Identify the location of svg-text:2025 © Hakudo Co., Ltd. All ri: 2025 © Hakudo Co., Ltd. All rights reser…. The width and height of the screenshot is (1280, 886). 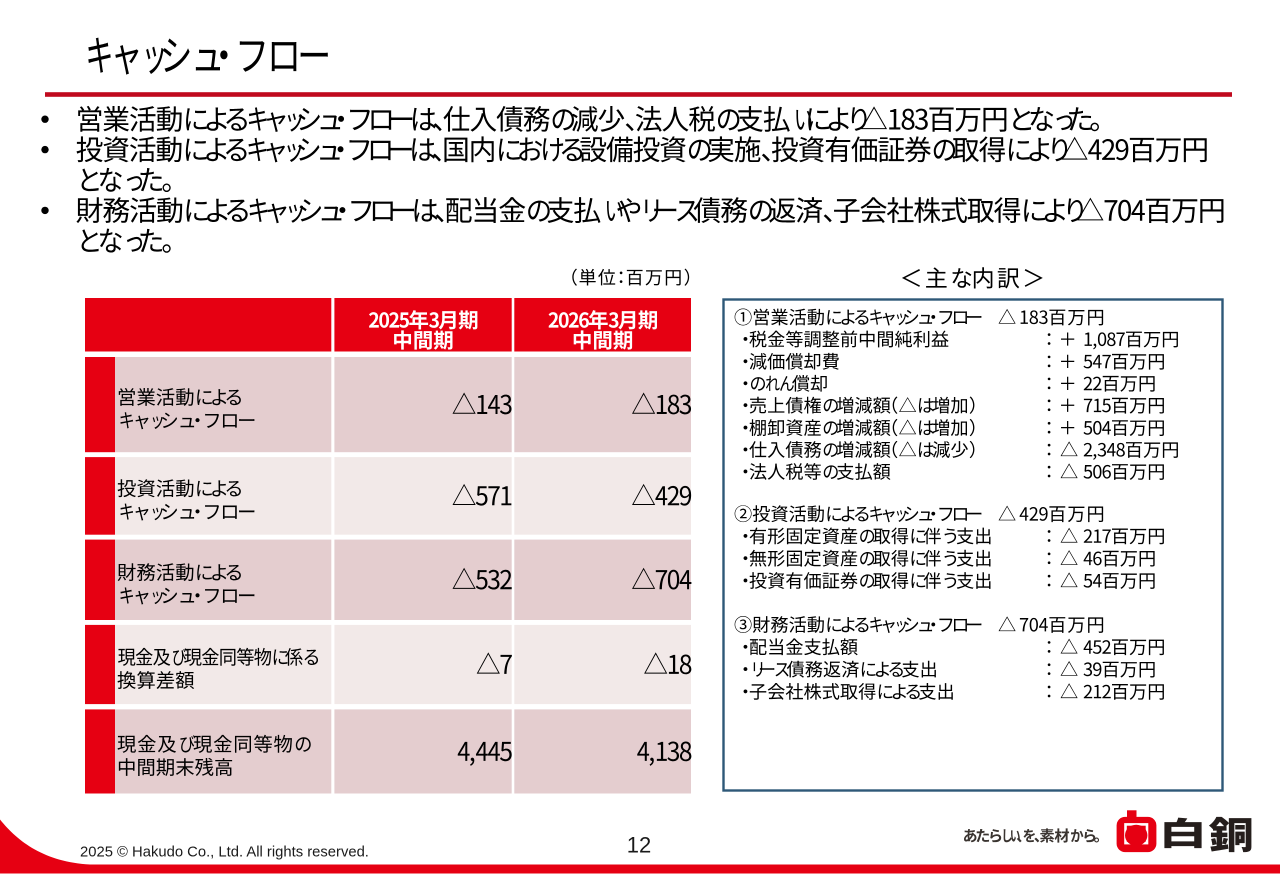
(224, 853).